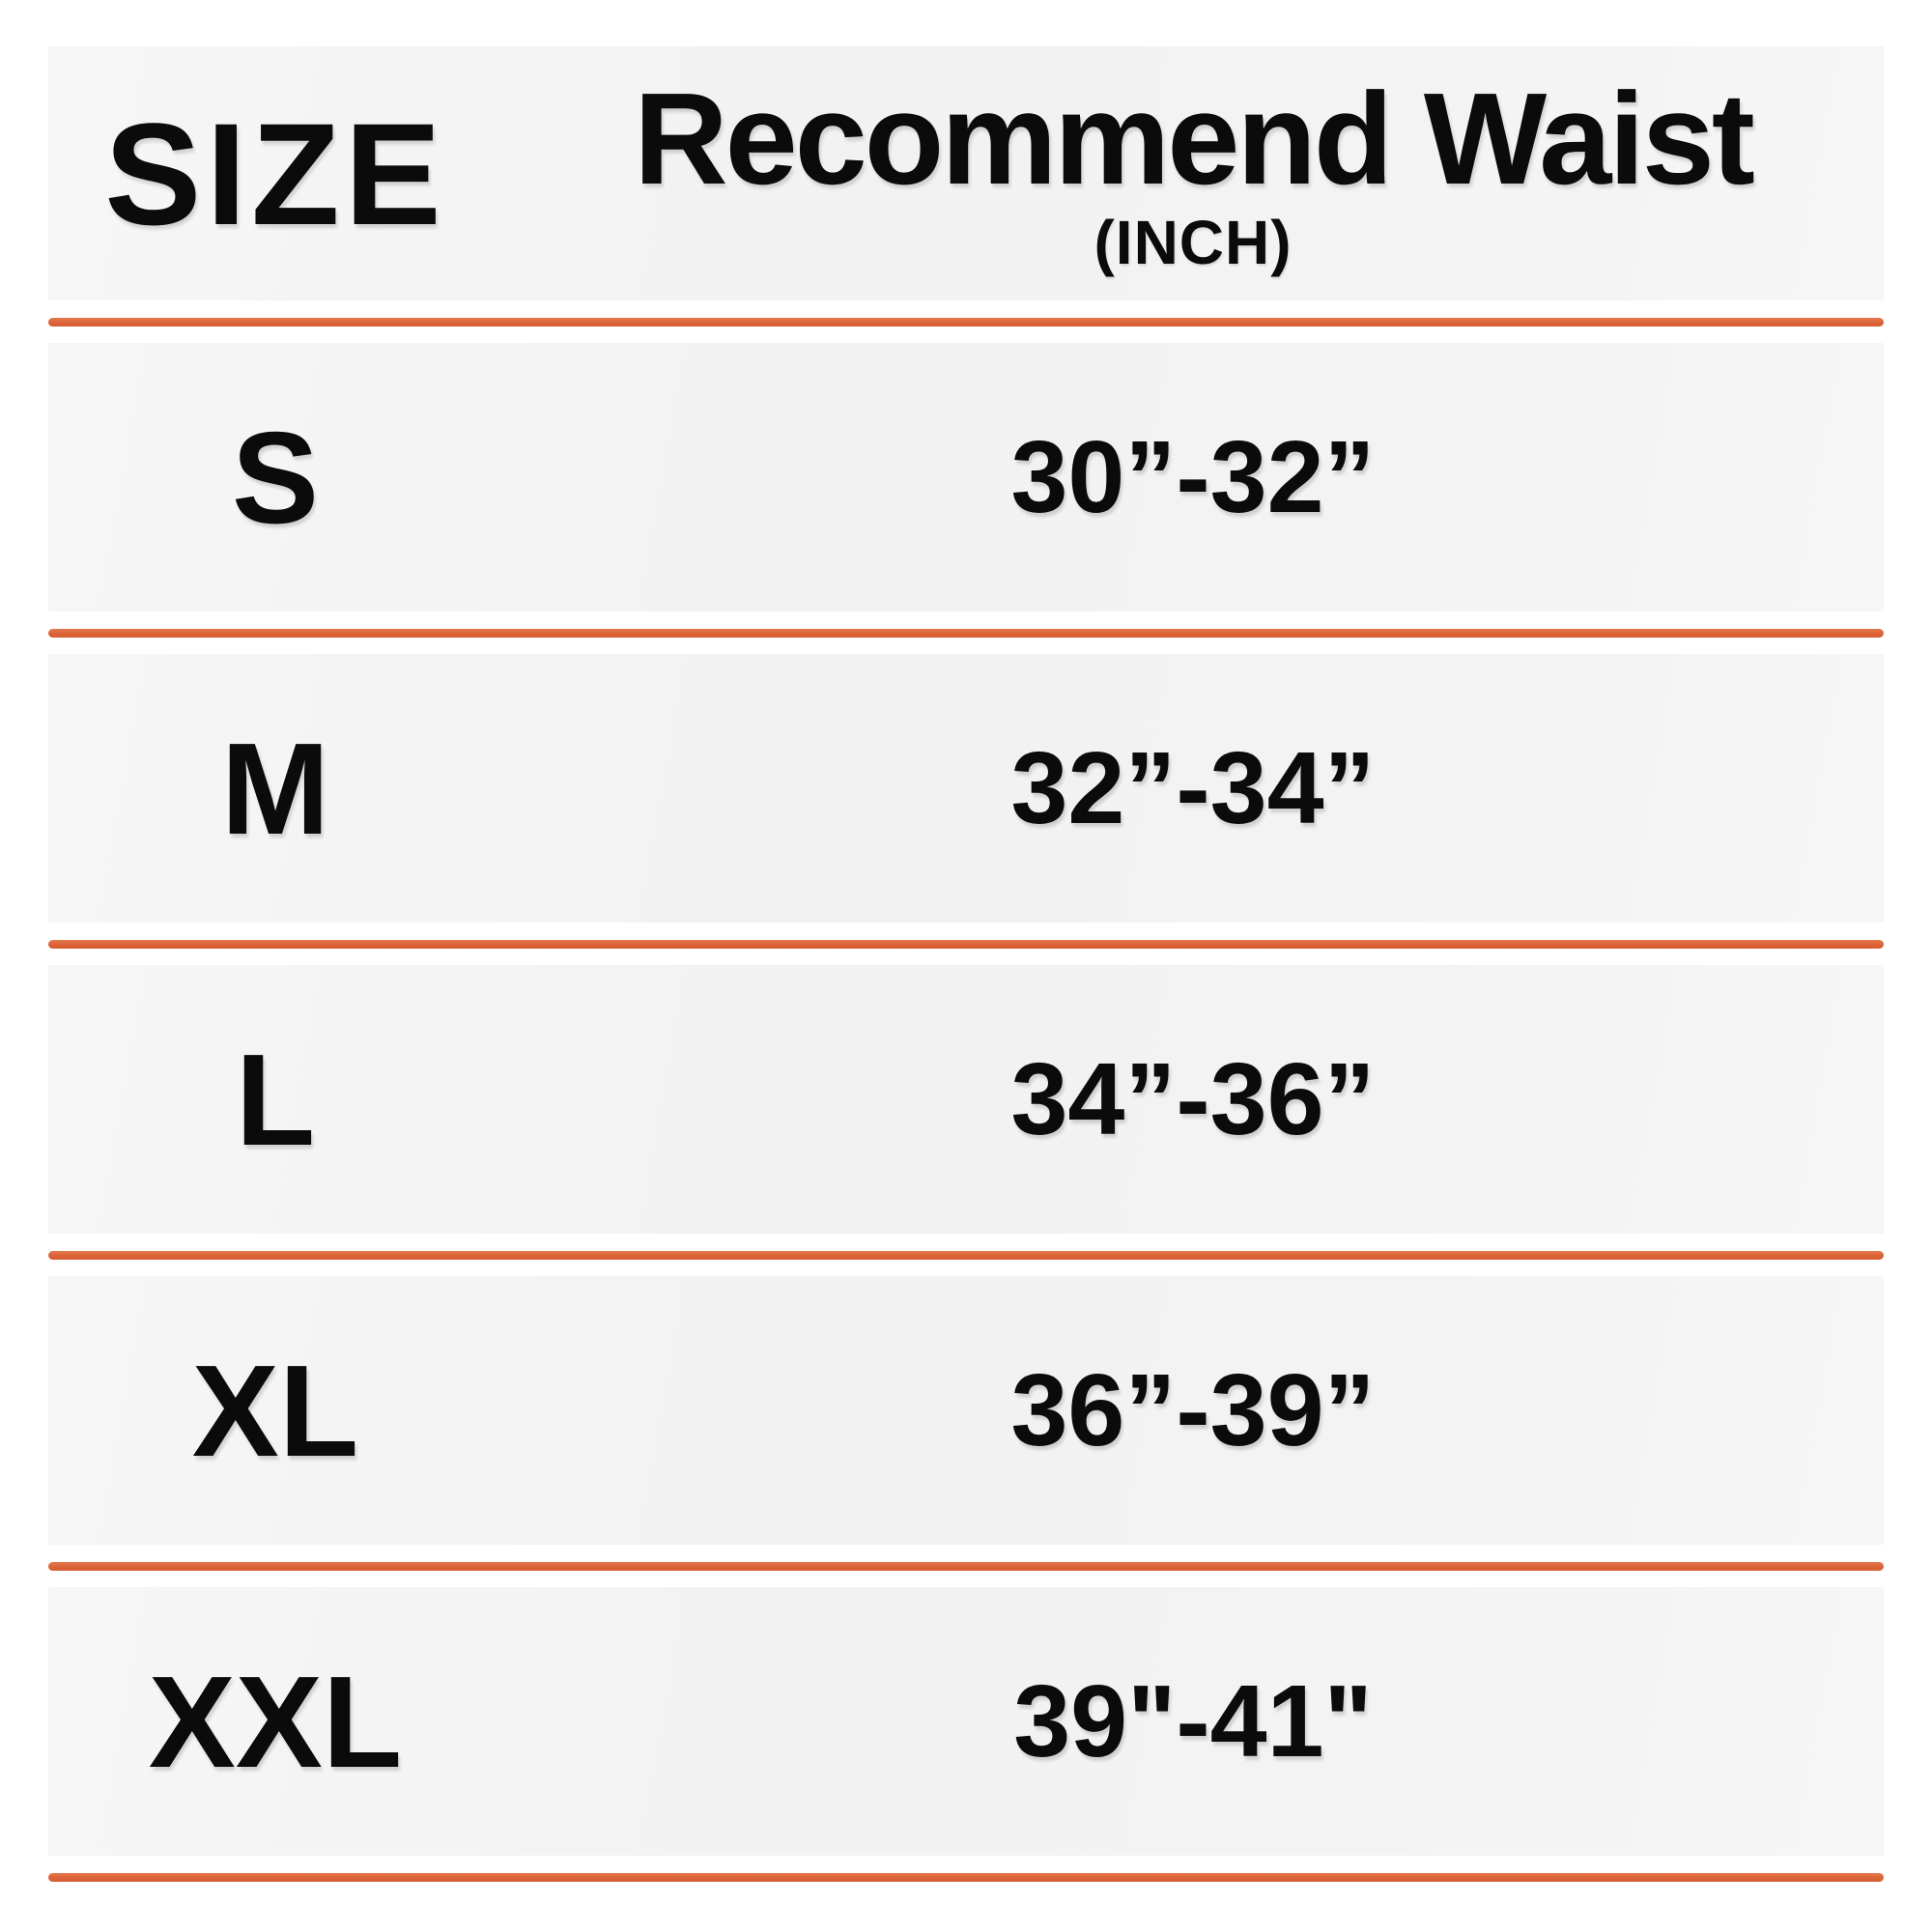 This screenshot has height=1932, width=1932. Describe the element at coordinates (1193, 242) in the screenshot. I see `header-waist-unit: (INCH)` at that location.